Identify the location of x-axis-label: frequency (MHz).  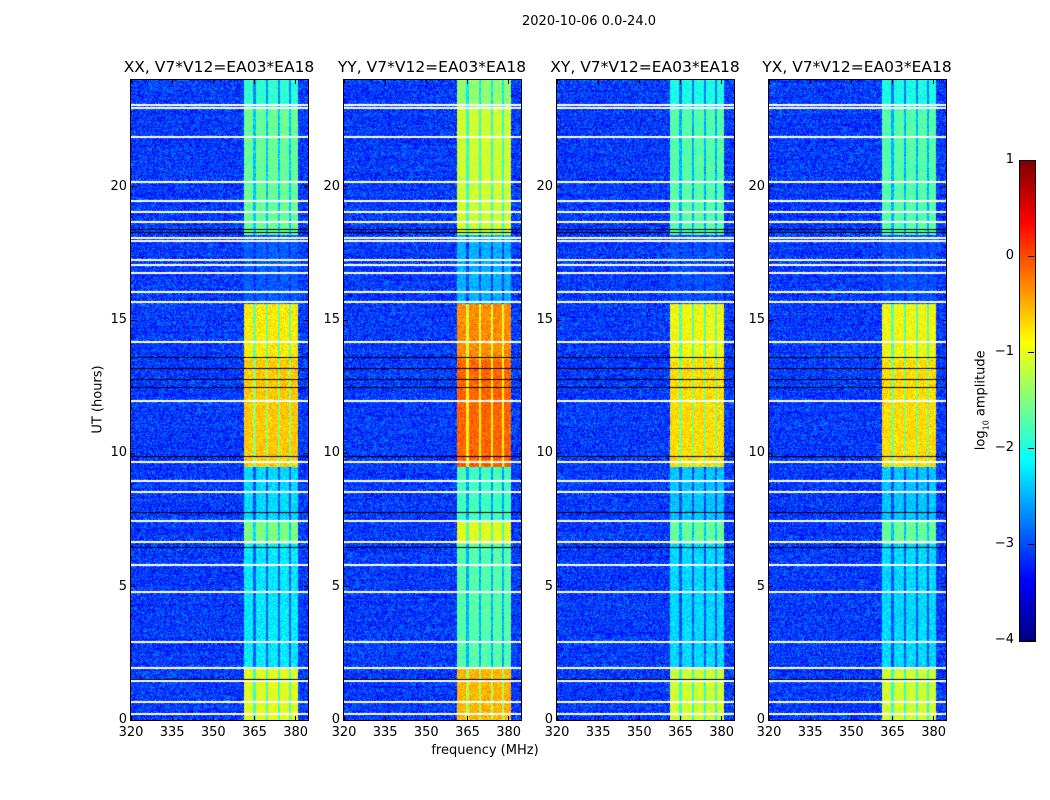
(485, 750).